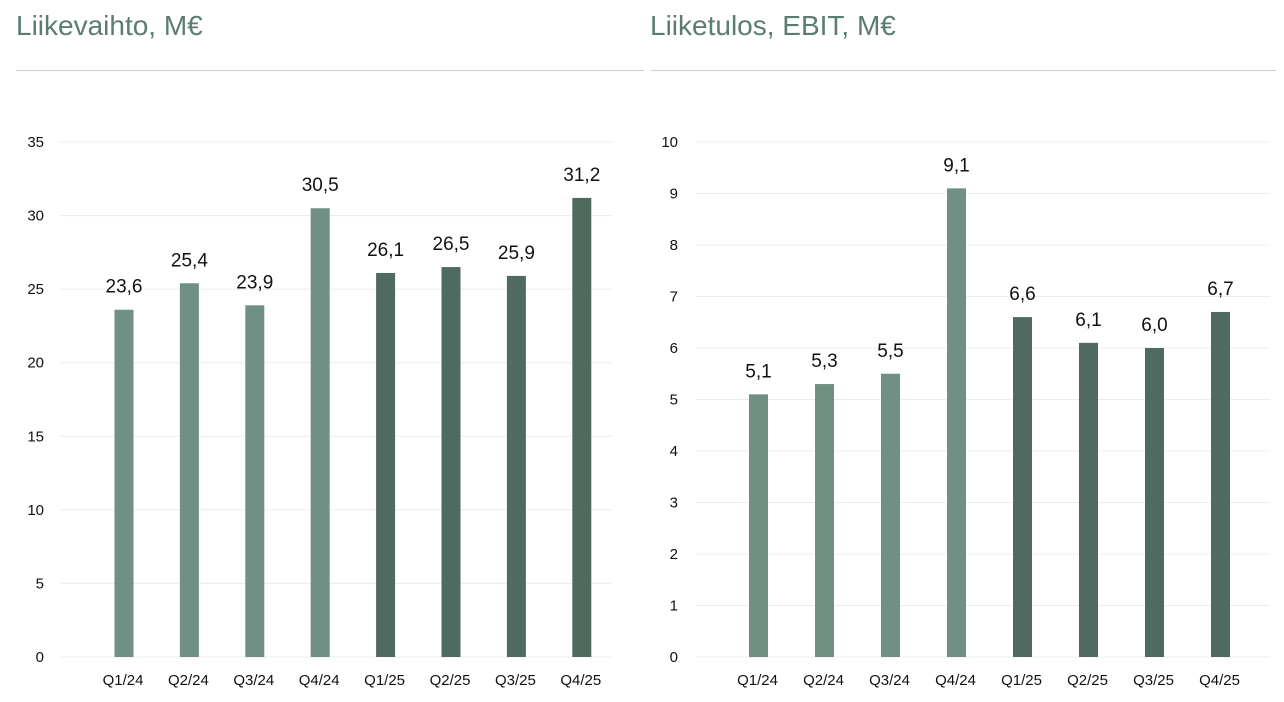 Image resolution: width=1284 pixels, height=702 pixels. What do you see at coordinates (385, 250) in the screenshot?
I see `data-label: 26,1` at bounding box center [385, 250].